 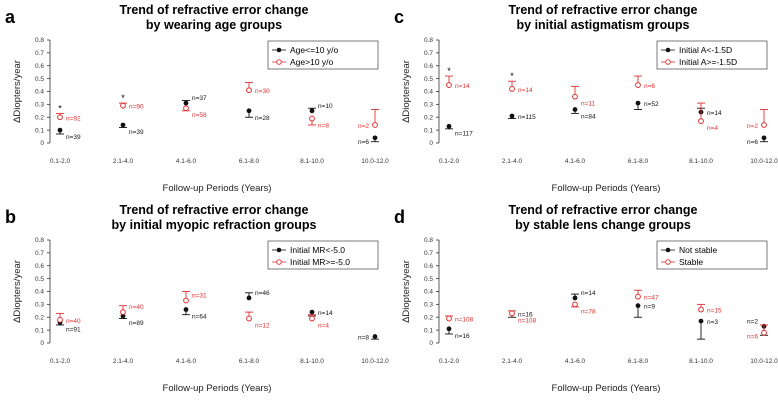 I want to click on series-black: n=91 n=89 n=64 n=46 n=14 n=8, so click(x=217, y=316).